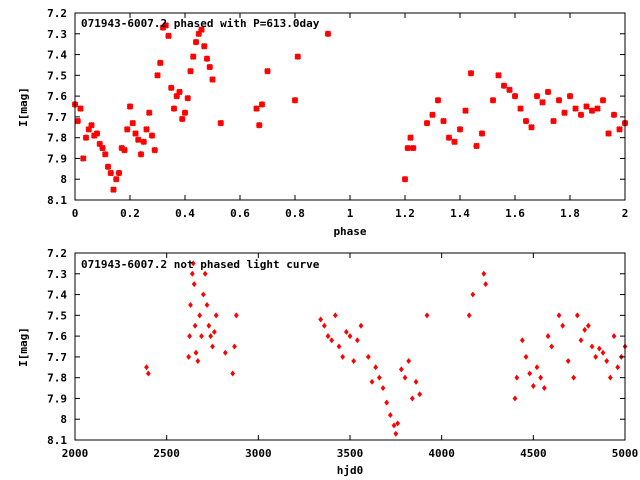 This screenshot has height=480, width=640. Describe the element at coordinates (625, 213) in the screenshot. I see `x-tick-label: 2` at that location.